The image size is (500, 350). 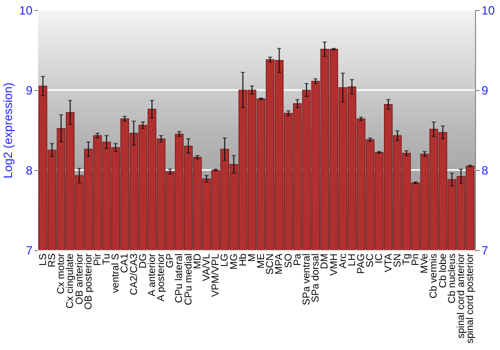 What do you see at coordinates (316, 278) in the screenshot?
I see `x-tick-label: SPa dorsal` at bounding box center [316, 278].